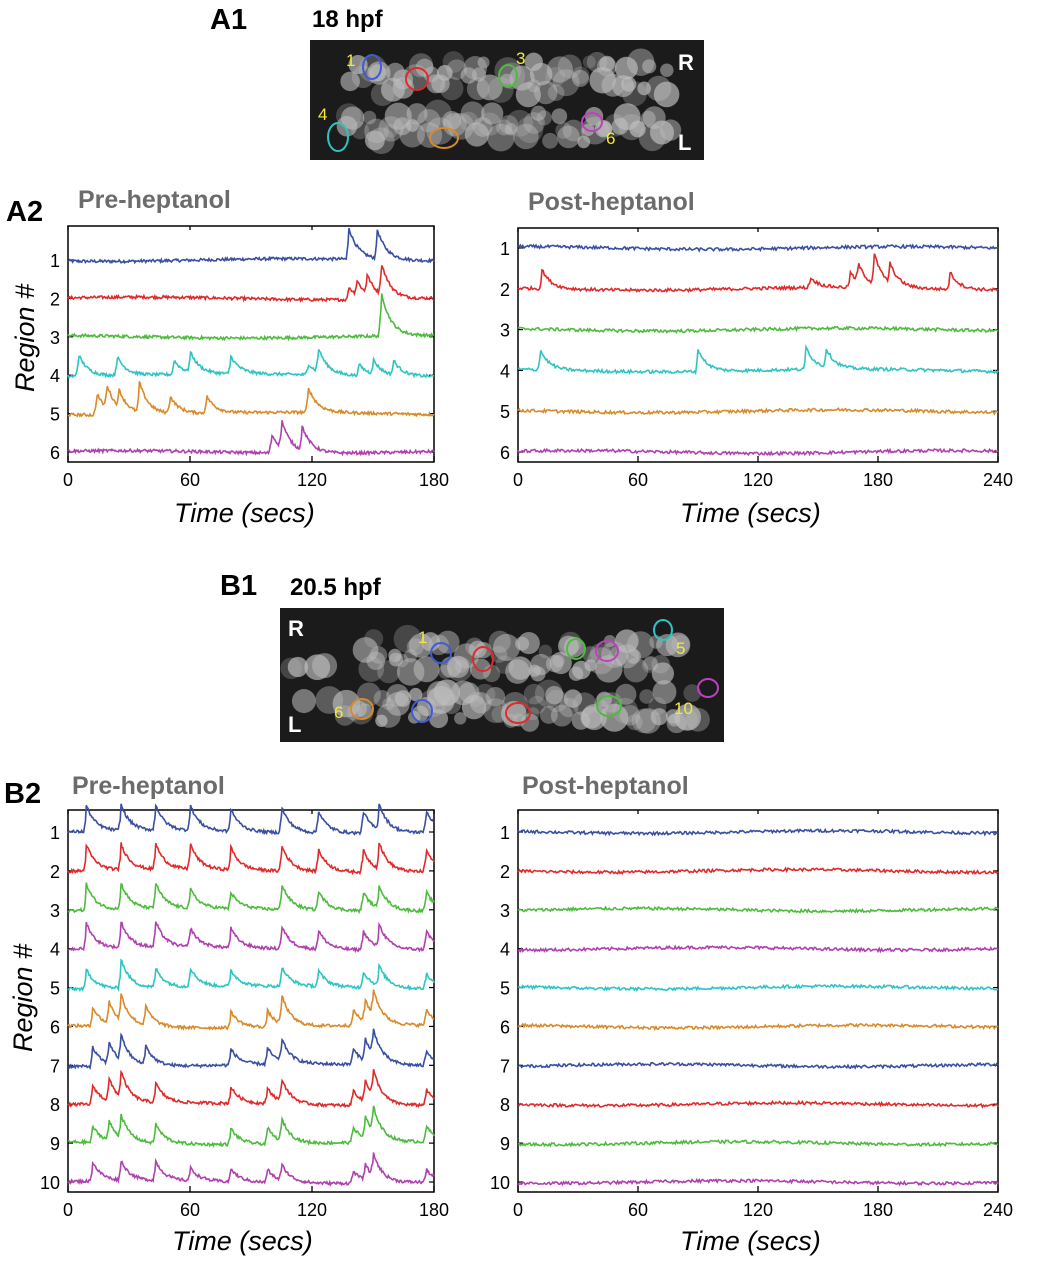 Image resolution: width=1039 pixels, height=1264 pixels. I want to click on micrograph-a1-svg: 1 3 4 6 R L, so click(506, 101).